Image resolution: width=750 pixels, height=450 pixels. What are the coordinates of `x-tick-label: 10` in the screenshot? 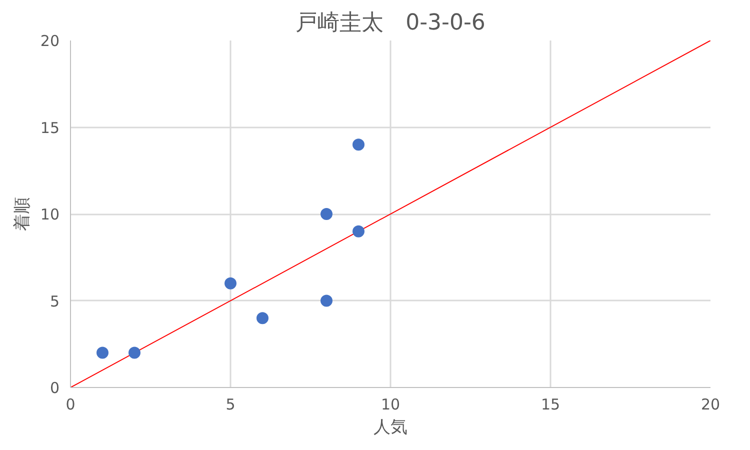 It's located at (390, 405).